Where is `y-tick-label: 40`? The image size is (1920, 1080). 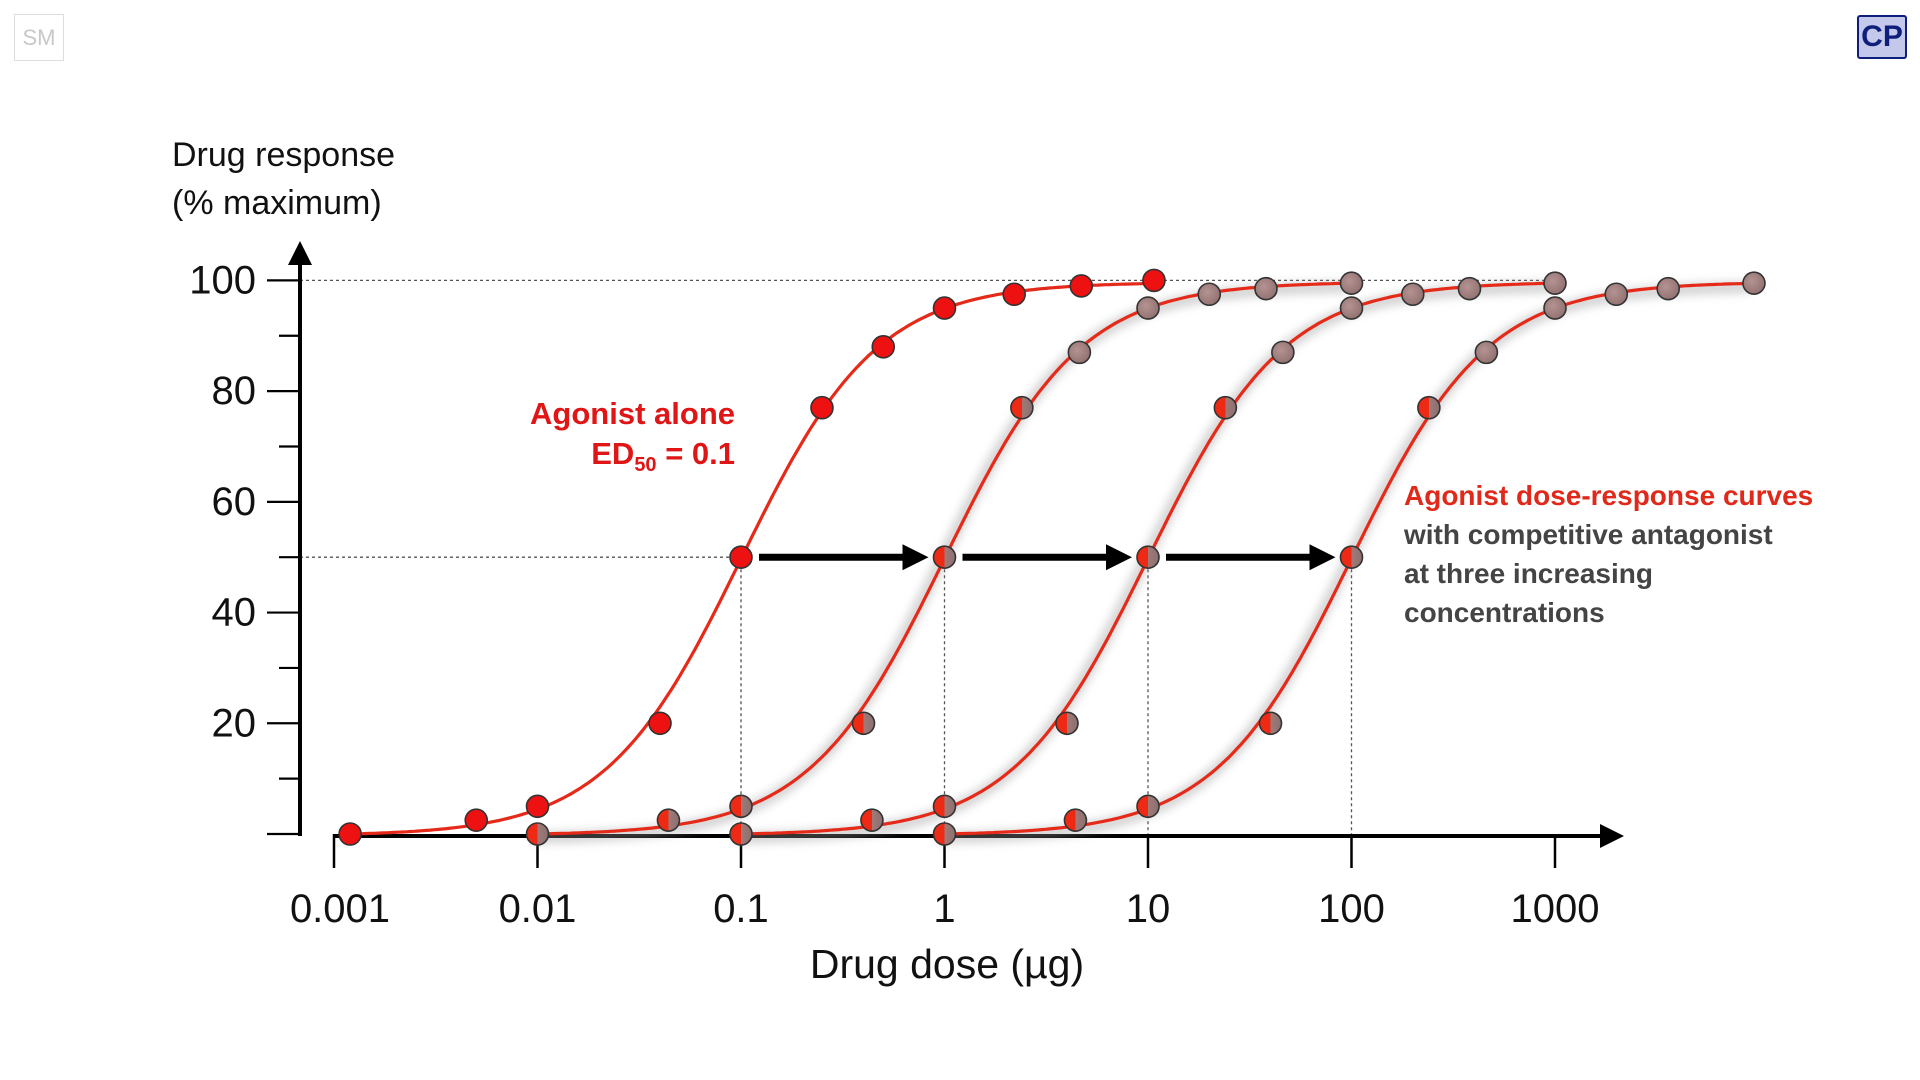 y-tick-label: 40 is located at coordinates (234, 613).